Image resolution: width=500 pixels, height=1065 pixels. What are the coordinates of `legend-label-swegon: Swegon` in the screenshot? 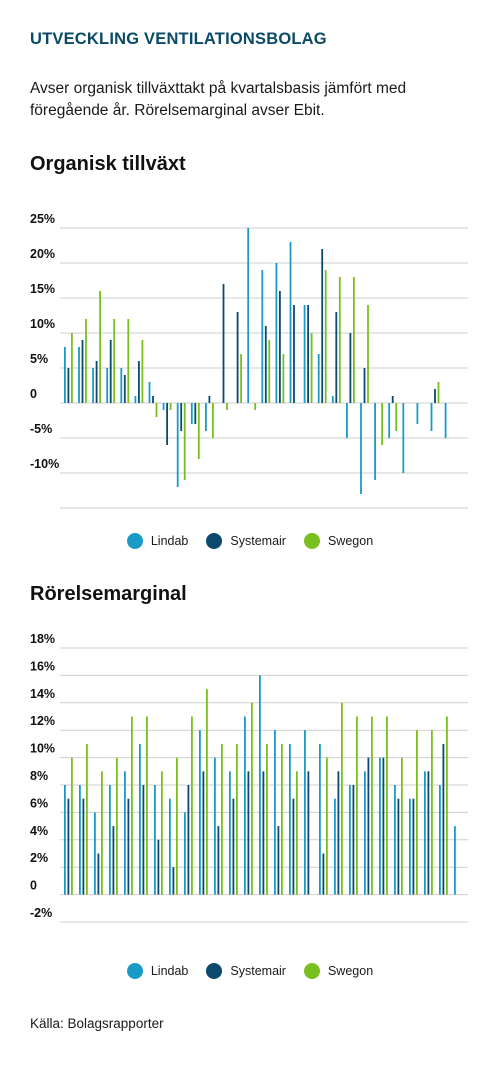 It's located at (350, 971).